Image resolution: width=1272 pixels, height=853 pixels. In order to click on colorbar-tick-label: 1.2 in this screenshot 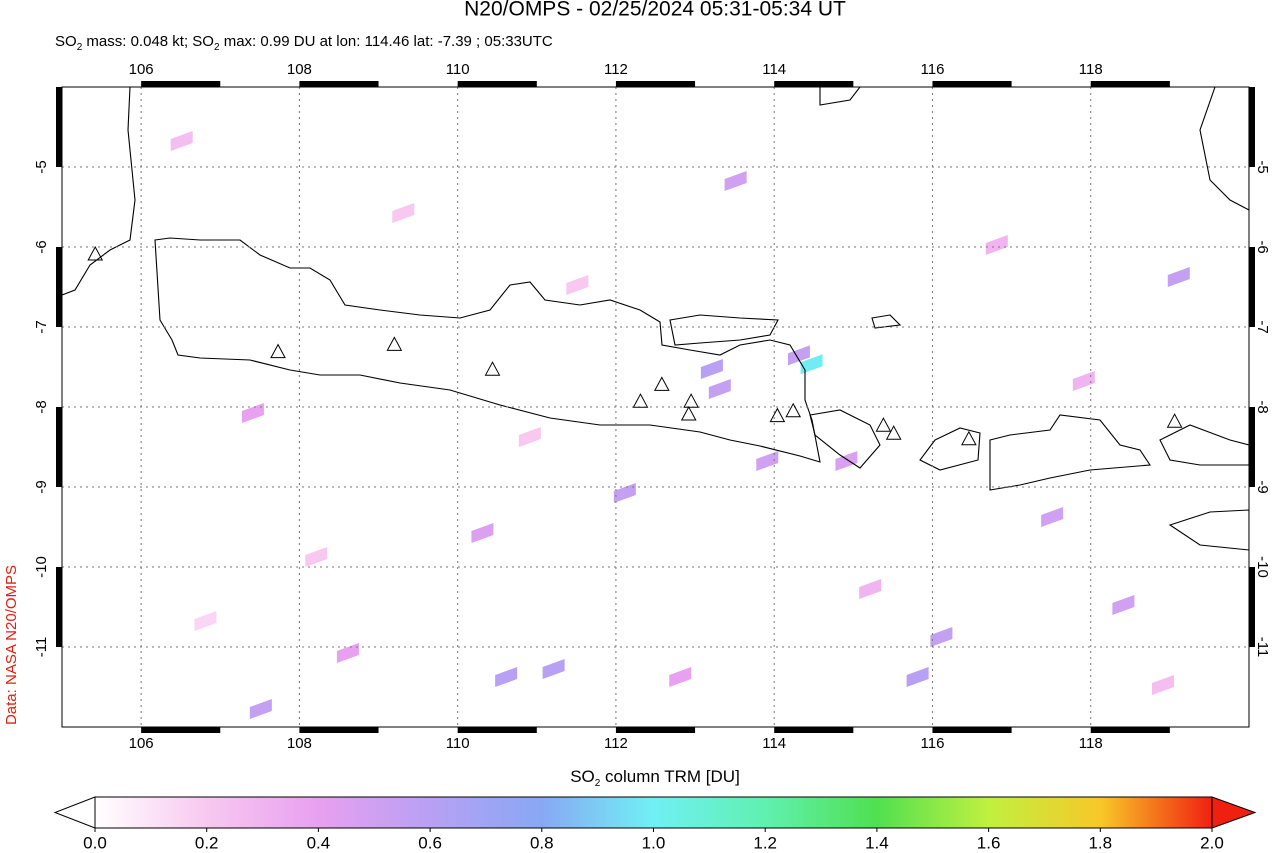, I will do `click(765, 842)`.